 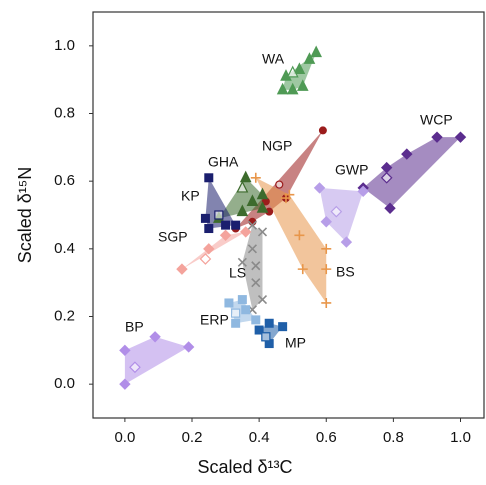 What do you see at coordinates (351, 170) in the screenshot?
I see `group-label: GWP` at bounding box center [351, 170].